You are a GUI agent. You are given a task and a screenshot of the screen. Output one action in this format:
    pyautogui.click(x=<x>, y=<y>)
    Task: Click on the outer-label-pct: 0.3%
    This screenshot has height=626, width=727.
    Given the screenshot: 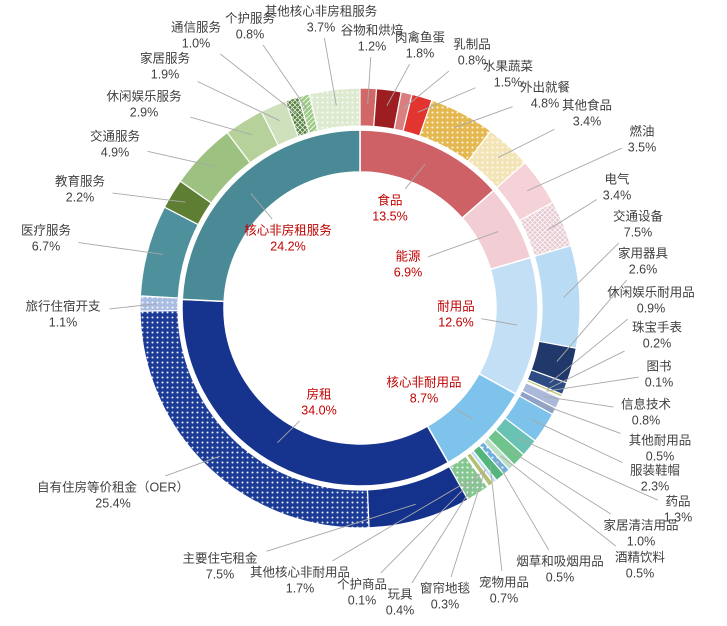 What is the action you would take?
    pyautogui.click(x=445, y=605)
    